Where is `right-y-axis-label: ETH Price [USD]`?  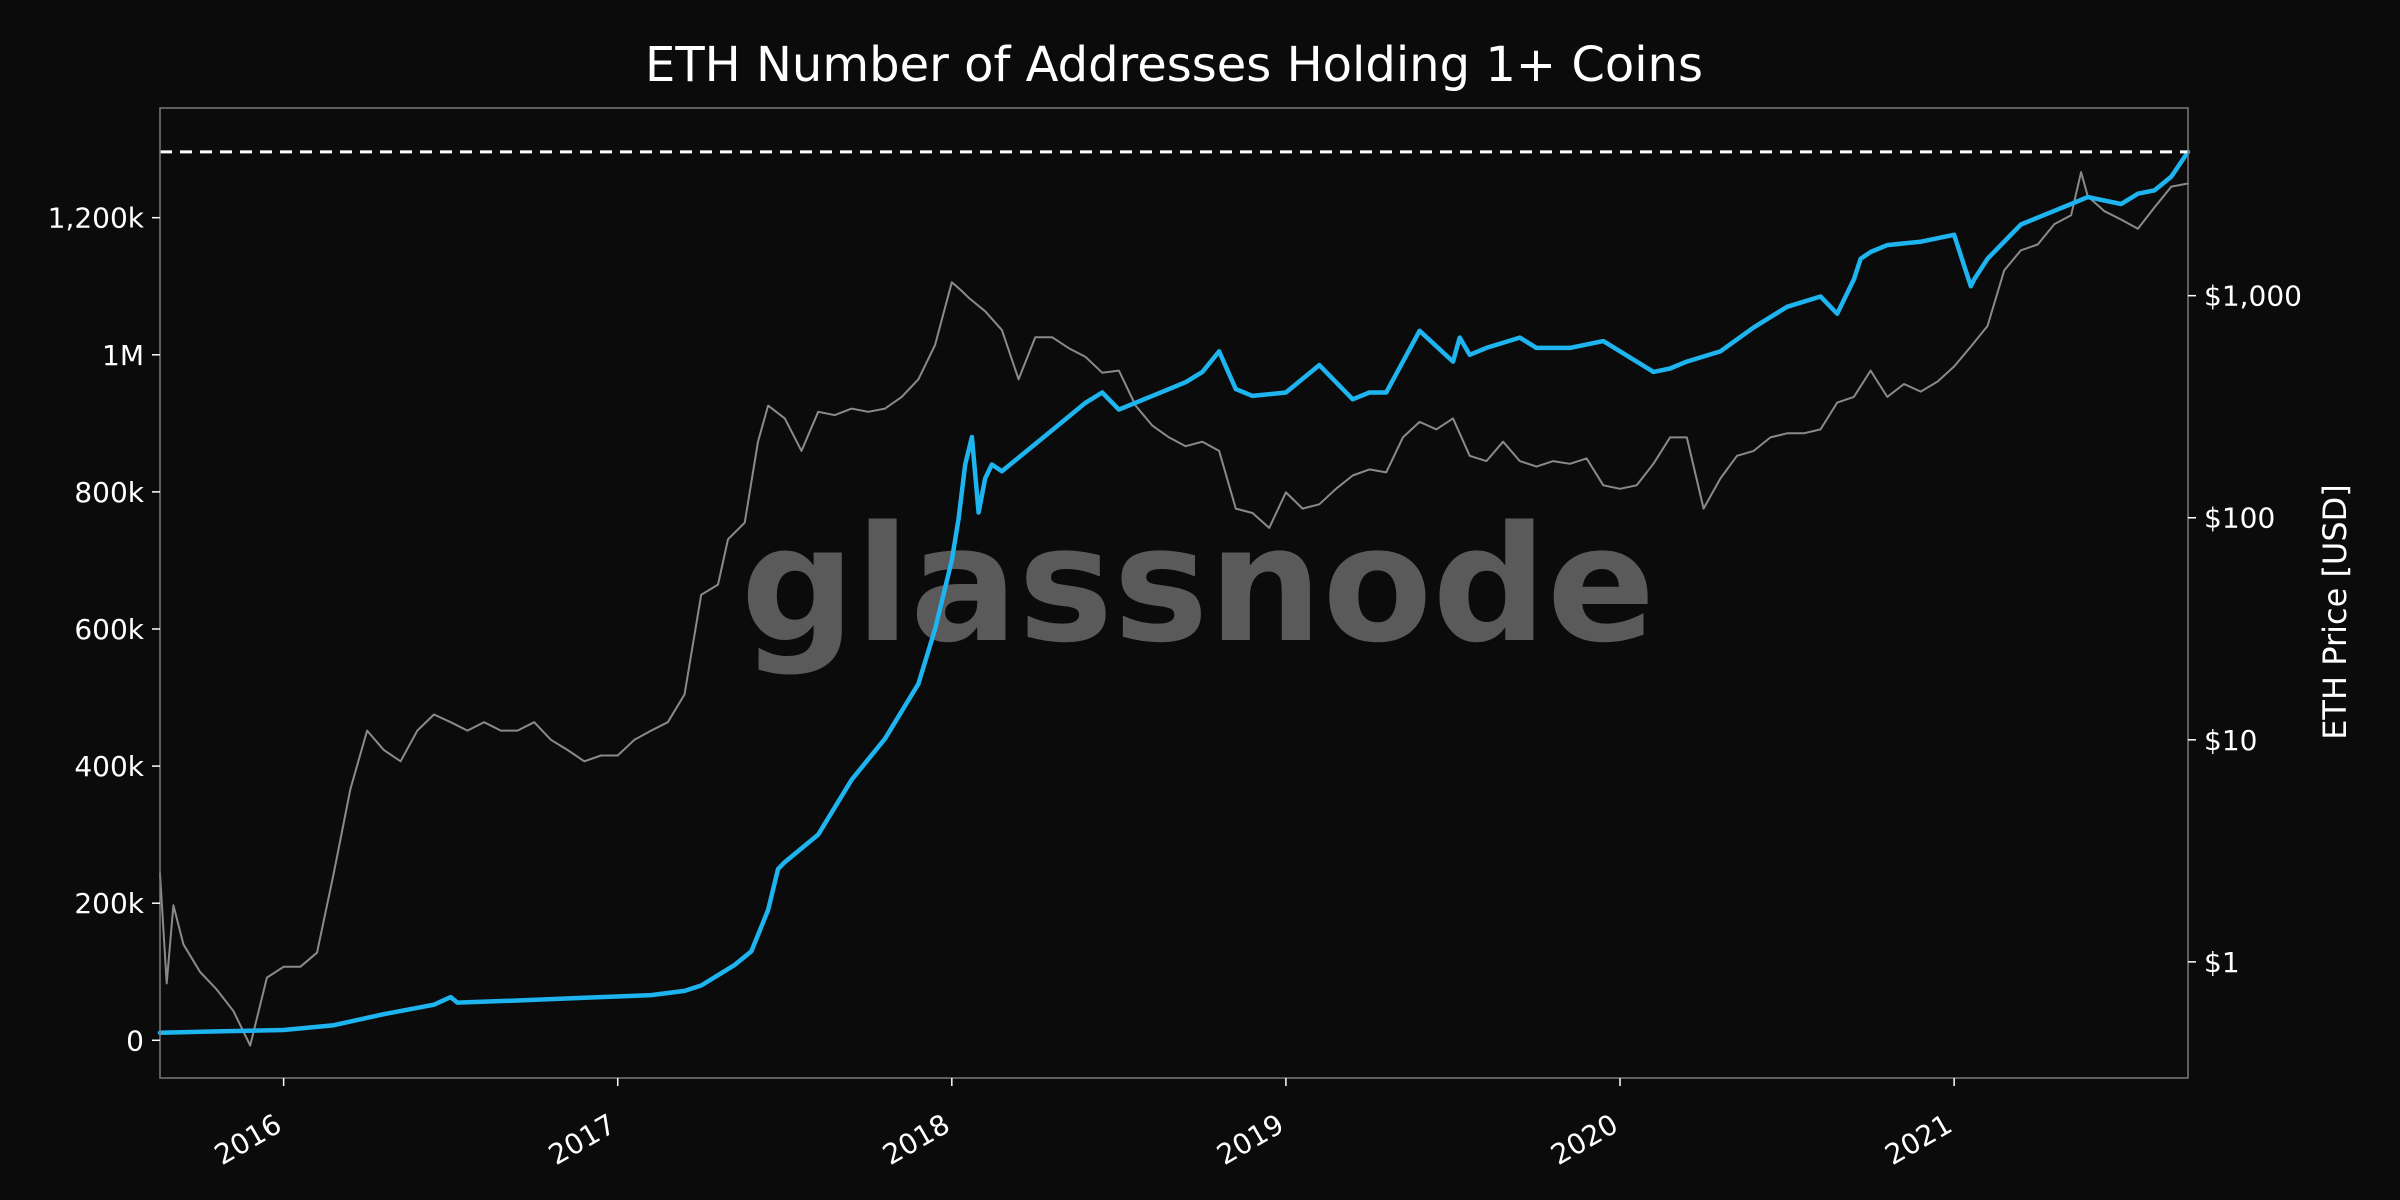 right-y-axis-label: ETH Price [USD] is located at coordinates (2335, 612).